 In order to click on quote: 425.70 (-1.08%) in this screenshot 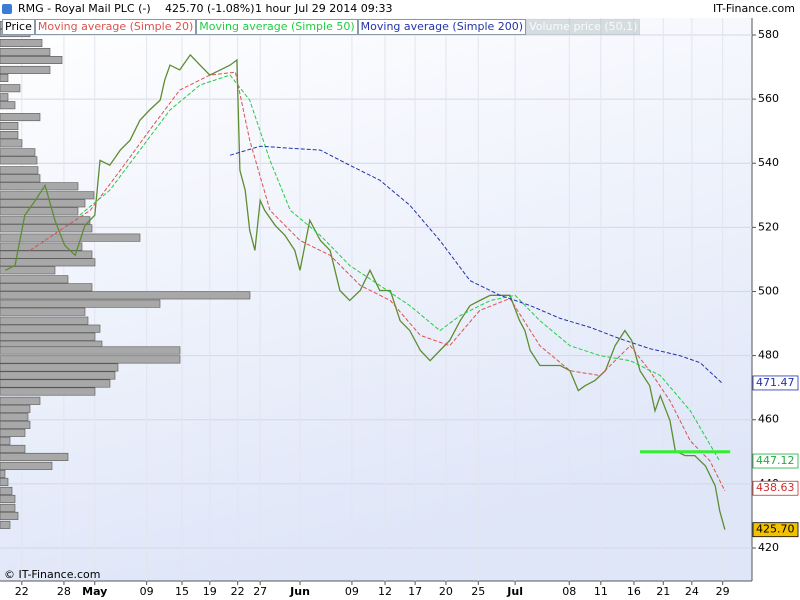, I will do `click(210, 8)`.